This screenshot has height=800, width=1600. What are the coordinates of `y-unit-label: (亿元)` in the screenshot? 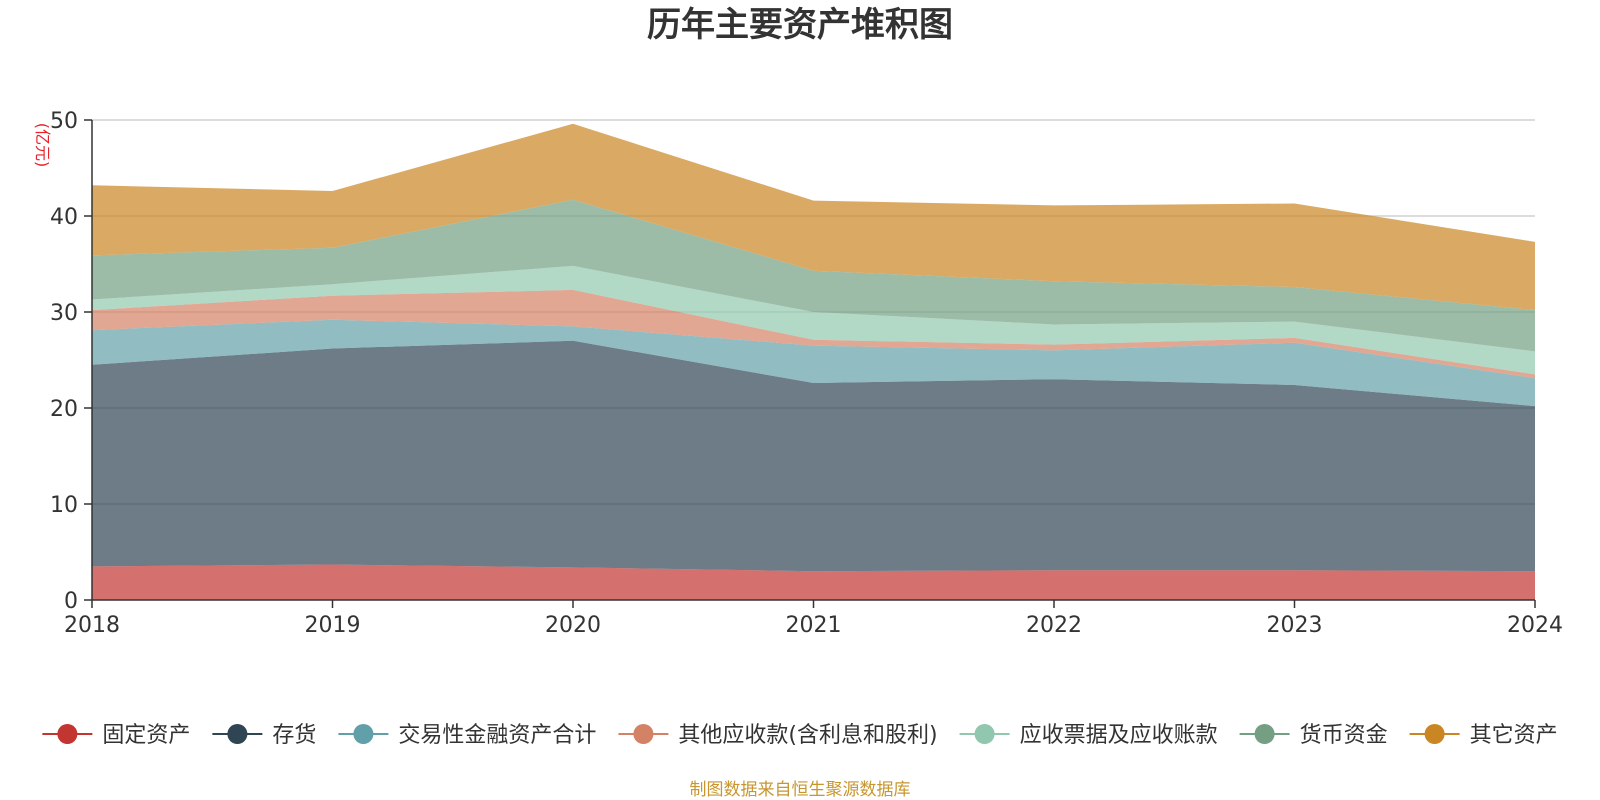 It's located at (42, 145).